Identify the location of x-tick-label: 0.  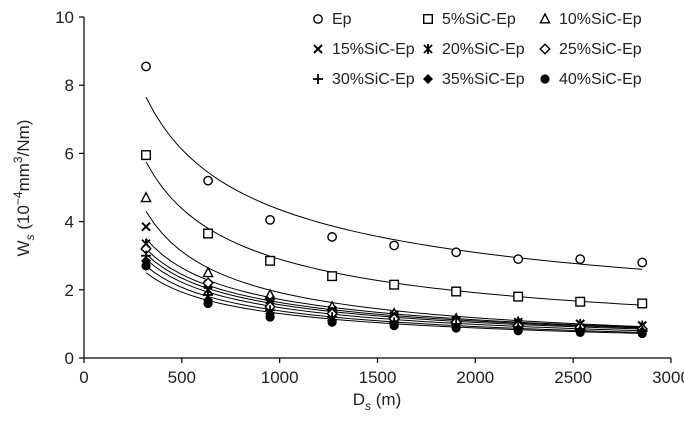
(83, 377).